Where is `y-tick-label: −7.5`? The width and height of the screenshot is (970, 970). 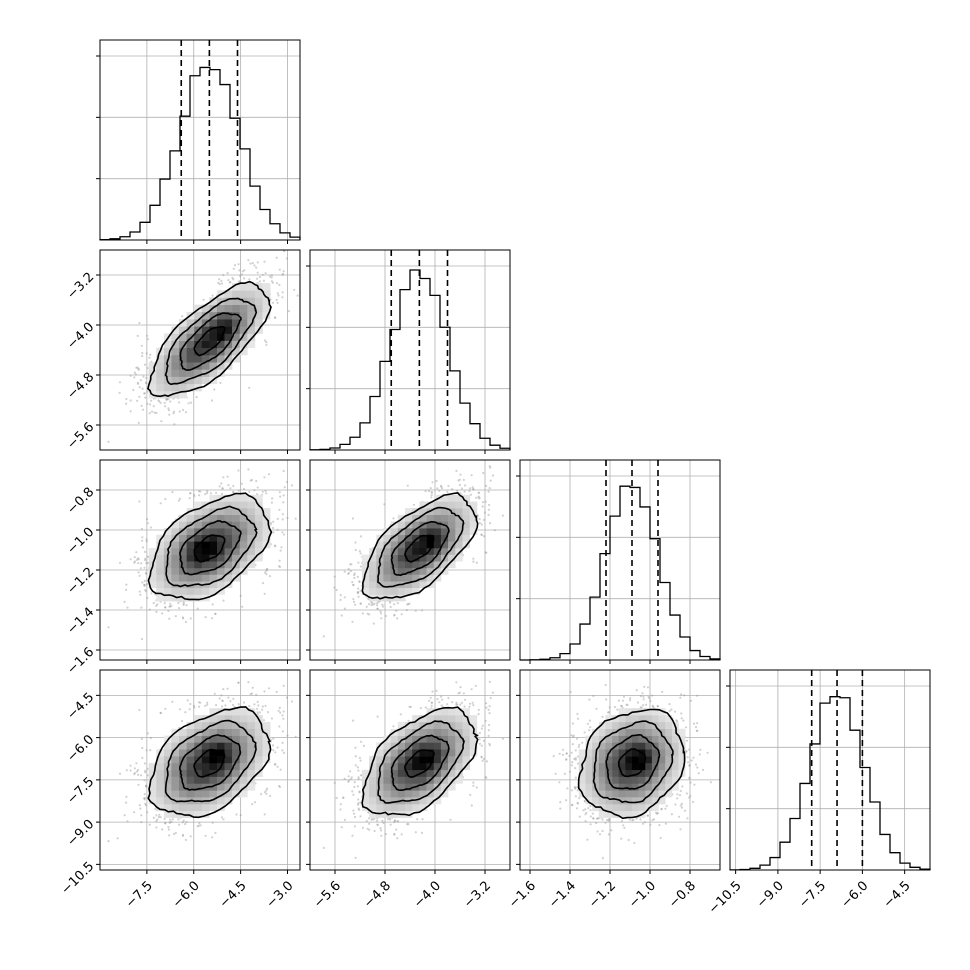
y-tick-label: −7.5 is located at coordinates (80, 791).